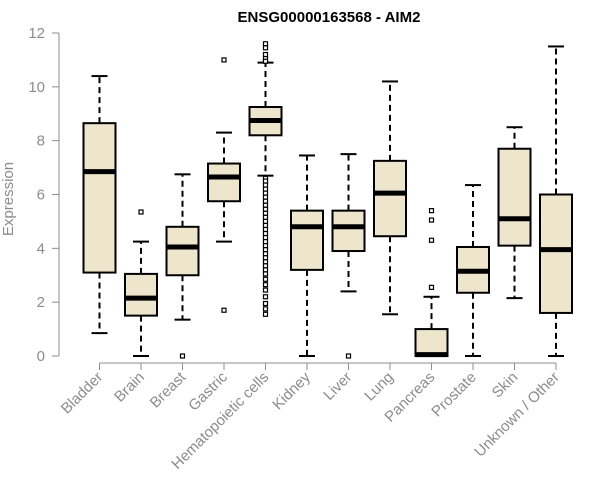  I want to click on chart-title: ENSG00000163568 - AIM2, so click(329, 17).